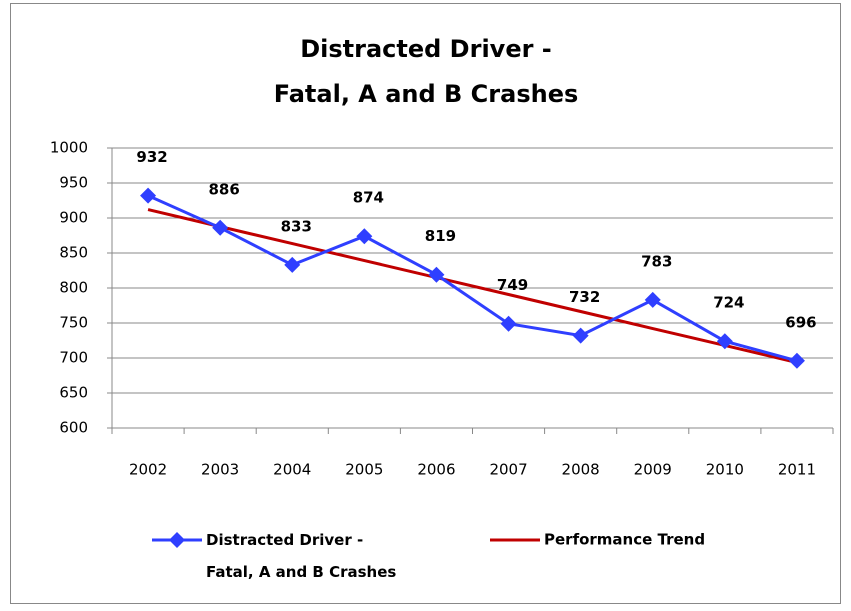  Describe the element at coordinates (800, 322) in the screenshot. I see `data-label: 696` at that location.